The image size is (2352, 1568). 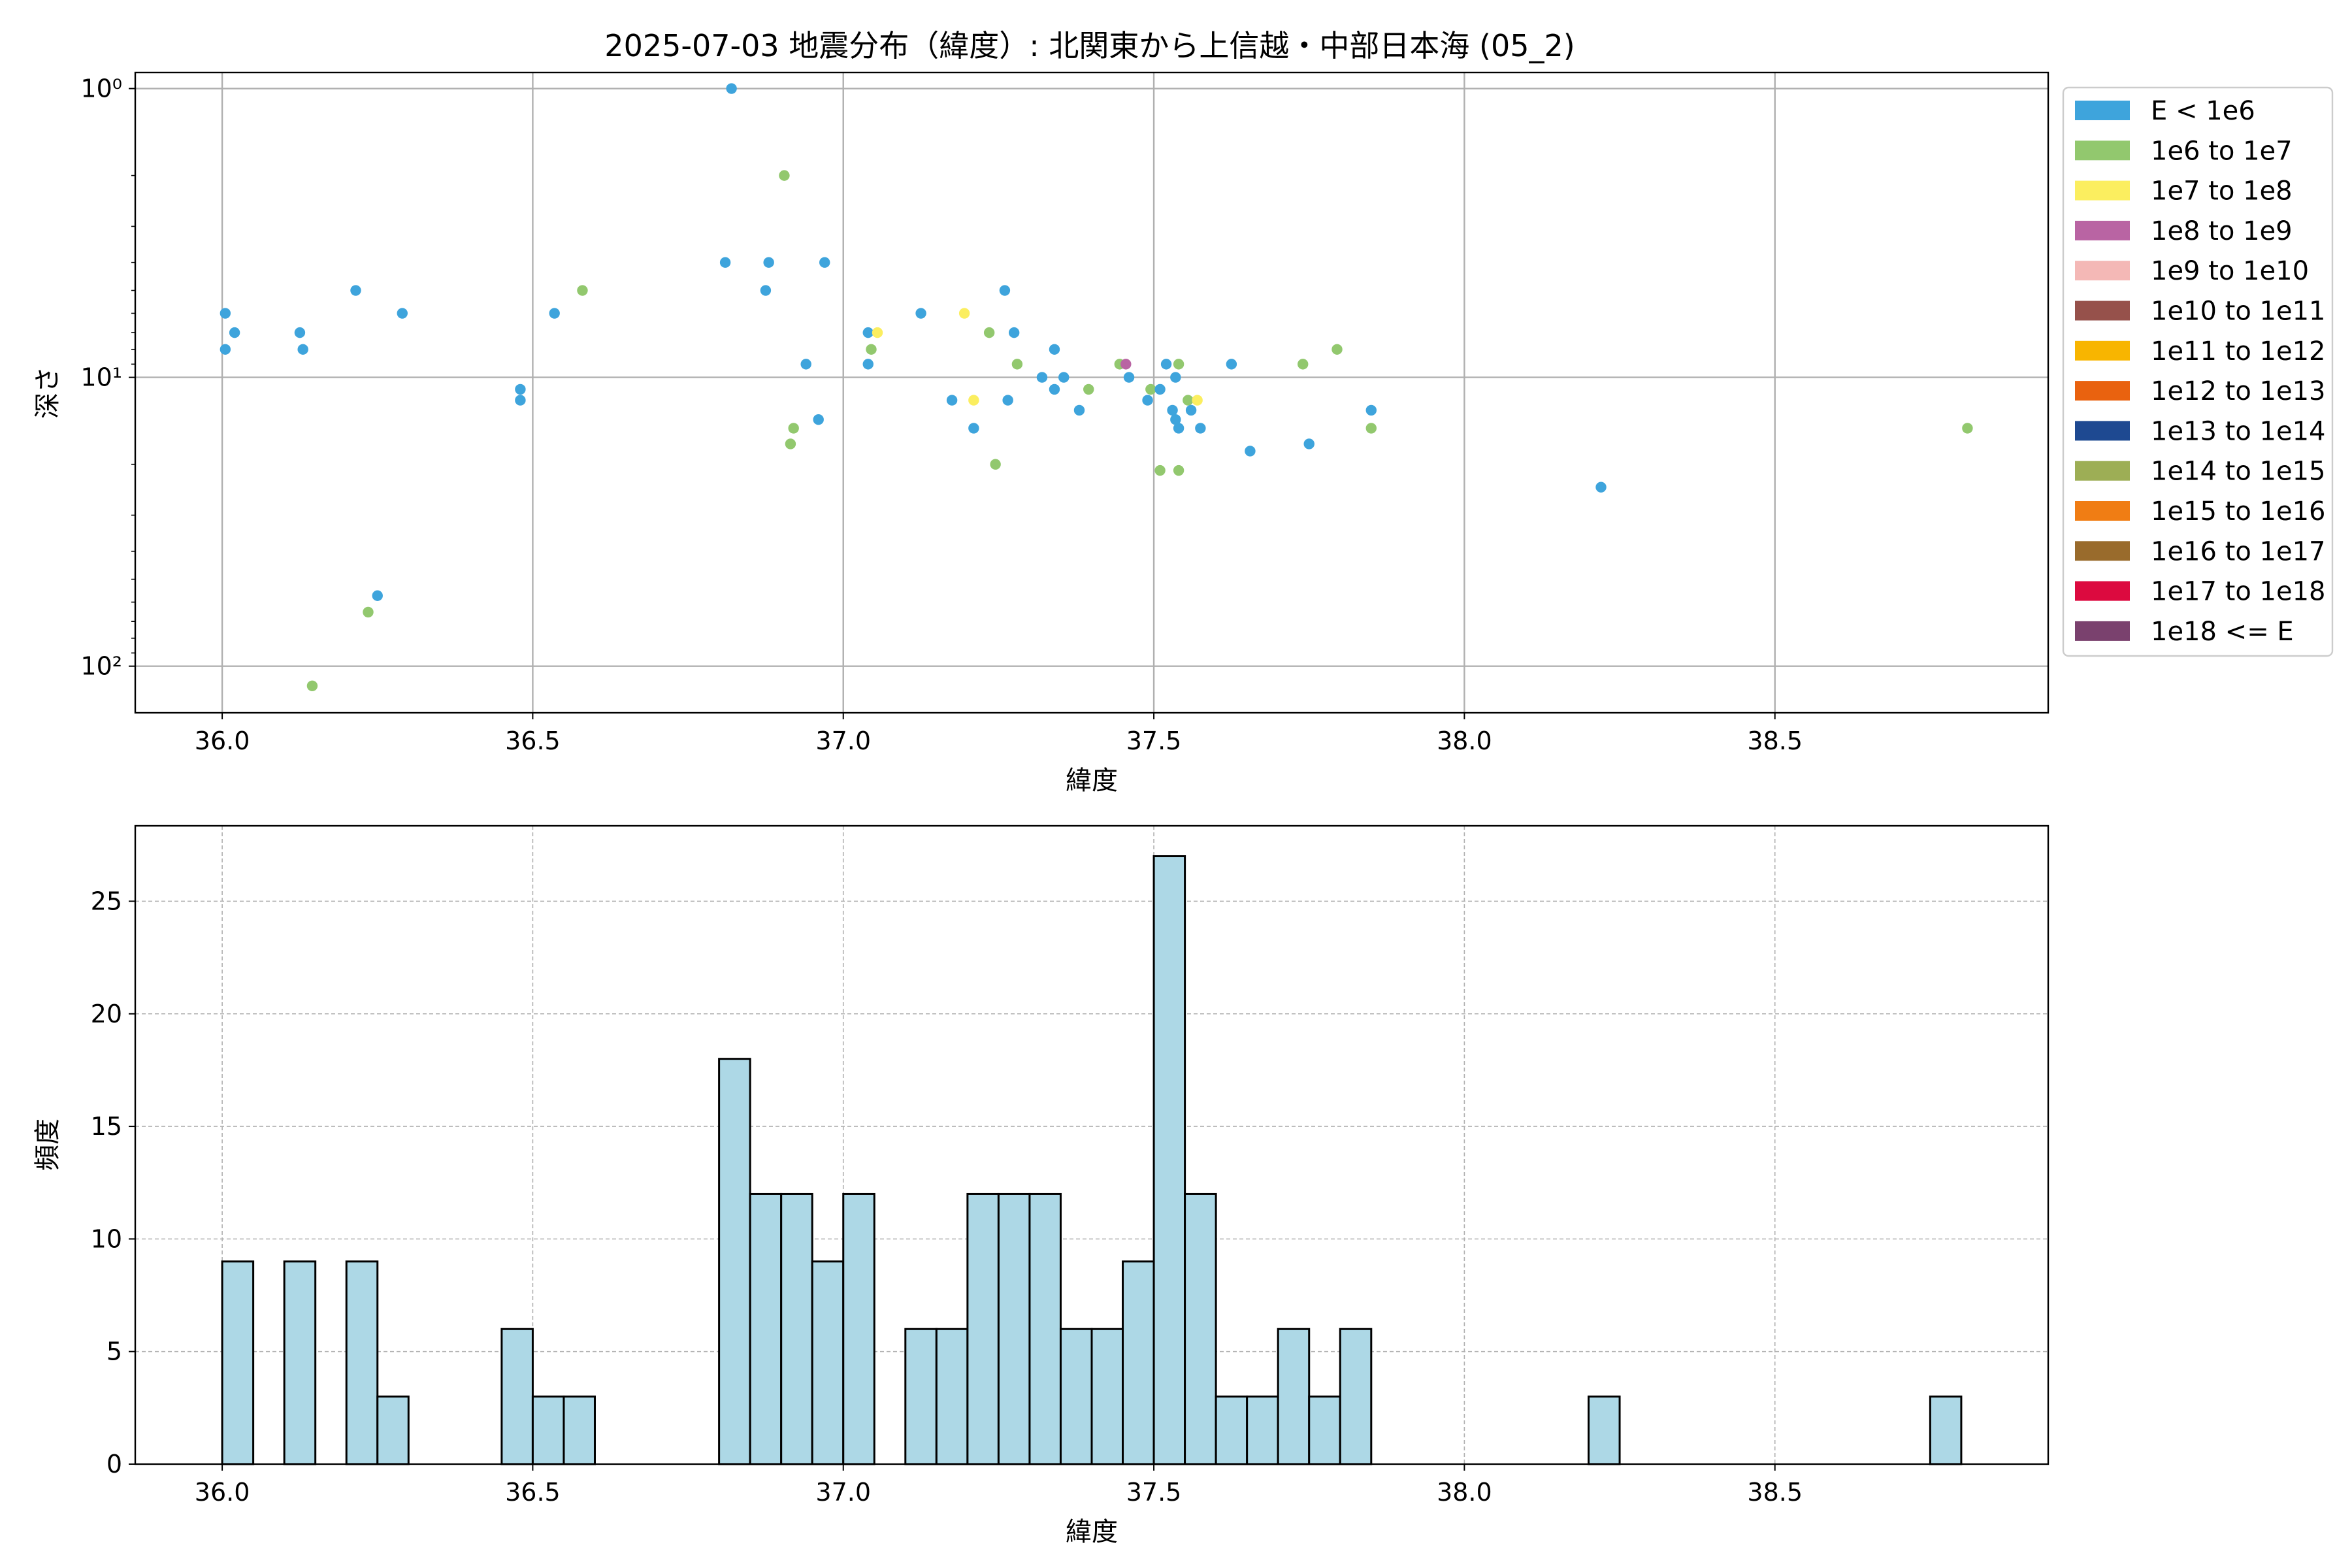 I want to click on histogram-y-tick-label: 20, so click(x=106, y=1014).